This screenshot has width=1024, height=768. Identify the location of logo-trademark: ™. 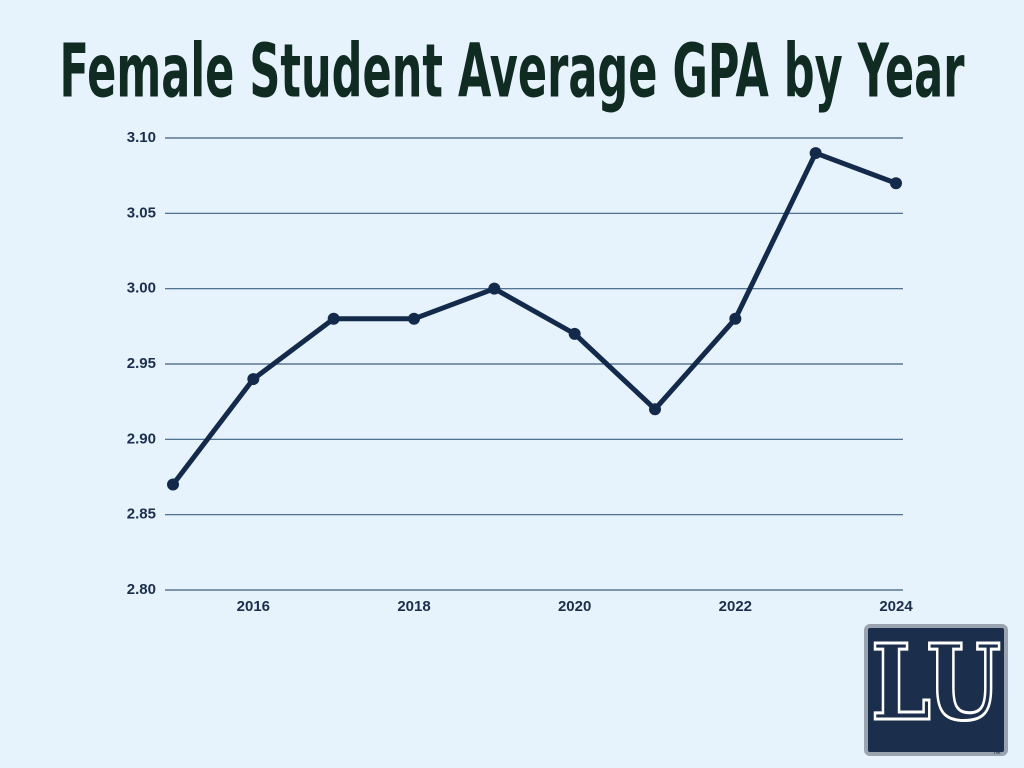
(996, 753).